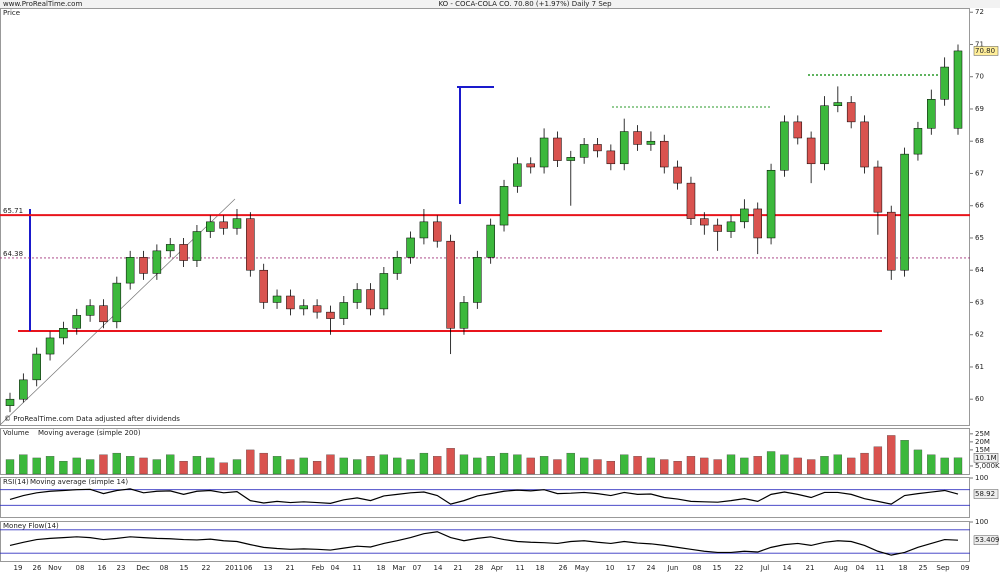 This screenshot has width=1000, height=575. I want to click on y-tick-label: 70, so click(979, 77).